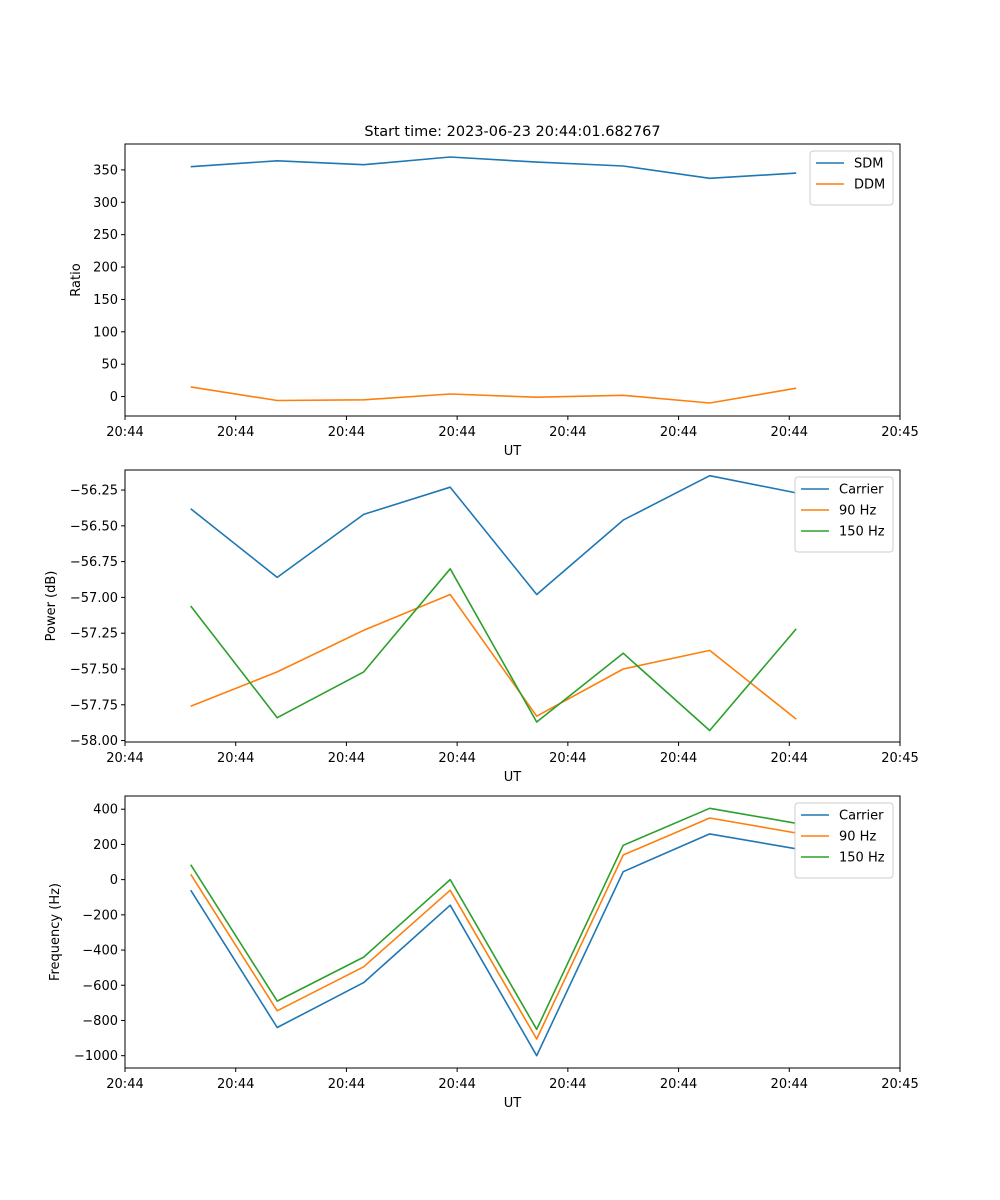  I want to click on y-tick-label: −57.50, so click(94, 669).